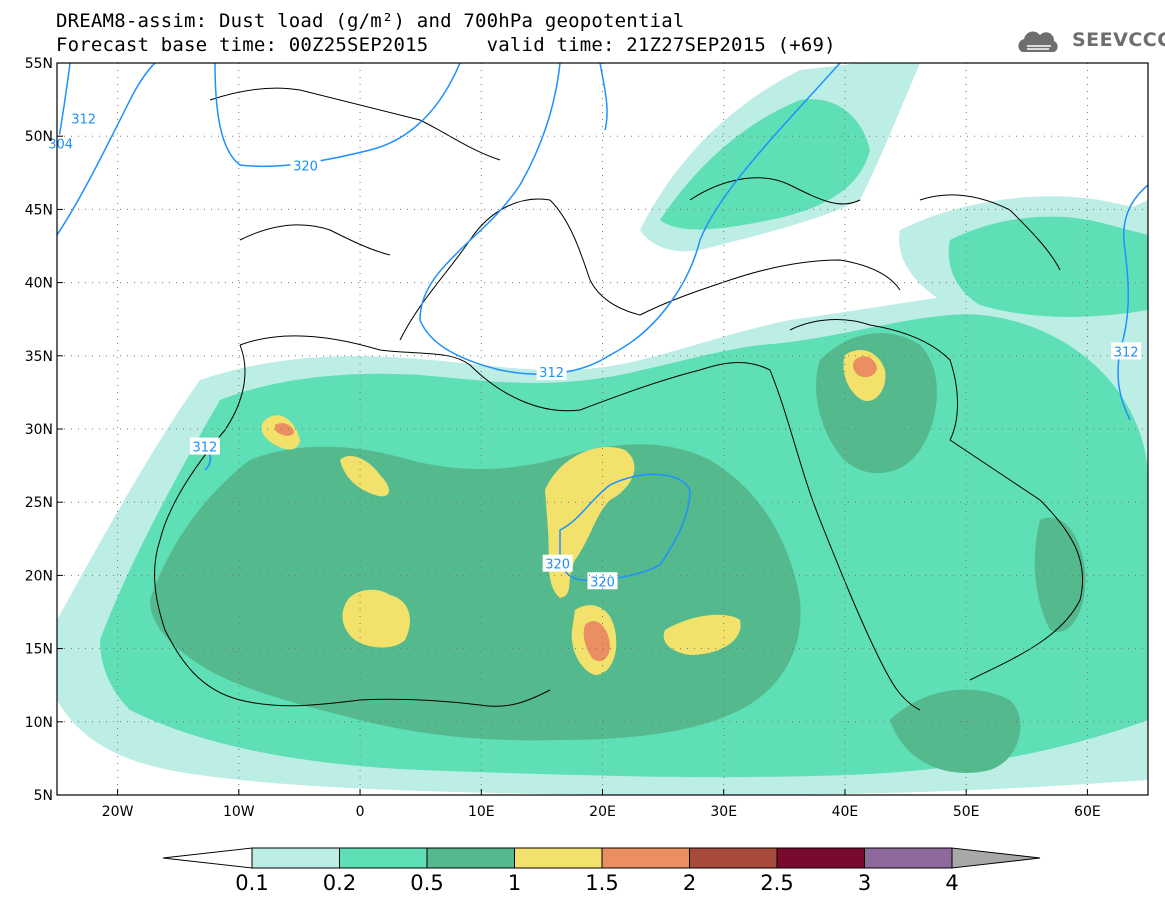 The image size is (1165, 907). I want to click on lat-tick-label: 20N, so click(39, 576).